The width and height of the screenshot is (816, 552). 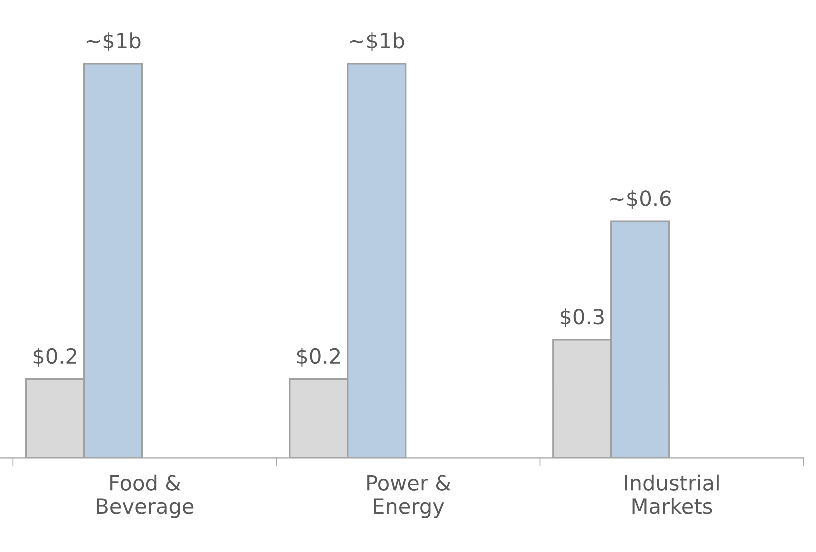 What do you see at coordinates (672, 494) in the screenshot?
I see `x-tick-label: Industrial Markets` at bounding box center [672, 494].